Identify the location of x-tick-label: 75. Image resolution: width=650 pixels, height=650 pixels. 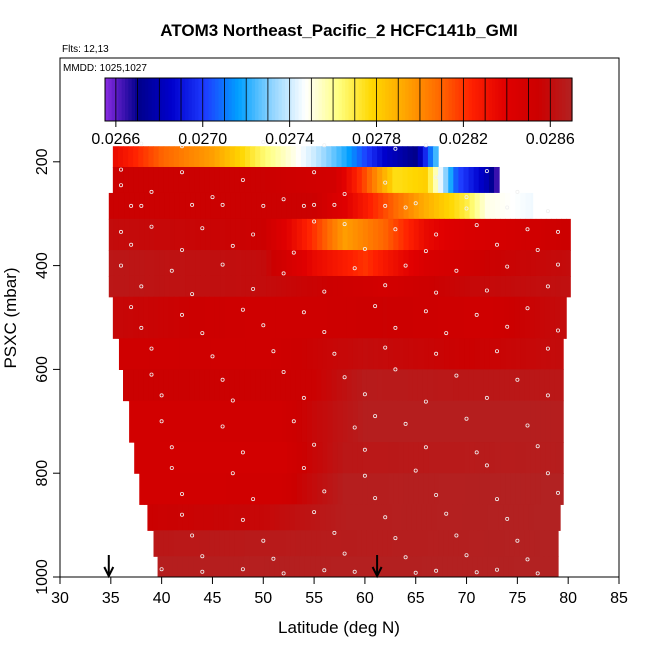
(517, 598).